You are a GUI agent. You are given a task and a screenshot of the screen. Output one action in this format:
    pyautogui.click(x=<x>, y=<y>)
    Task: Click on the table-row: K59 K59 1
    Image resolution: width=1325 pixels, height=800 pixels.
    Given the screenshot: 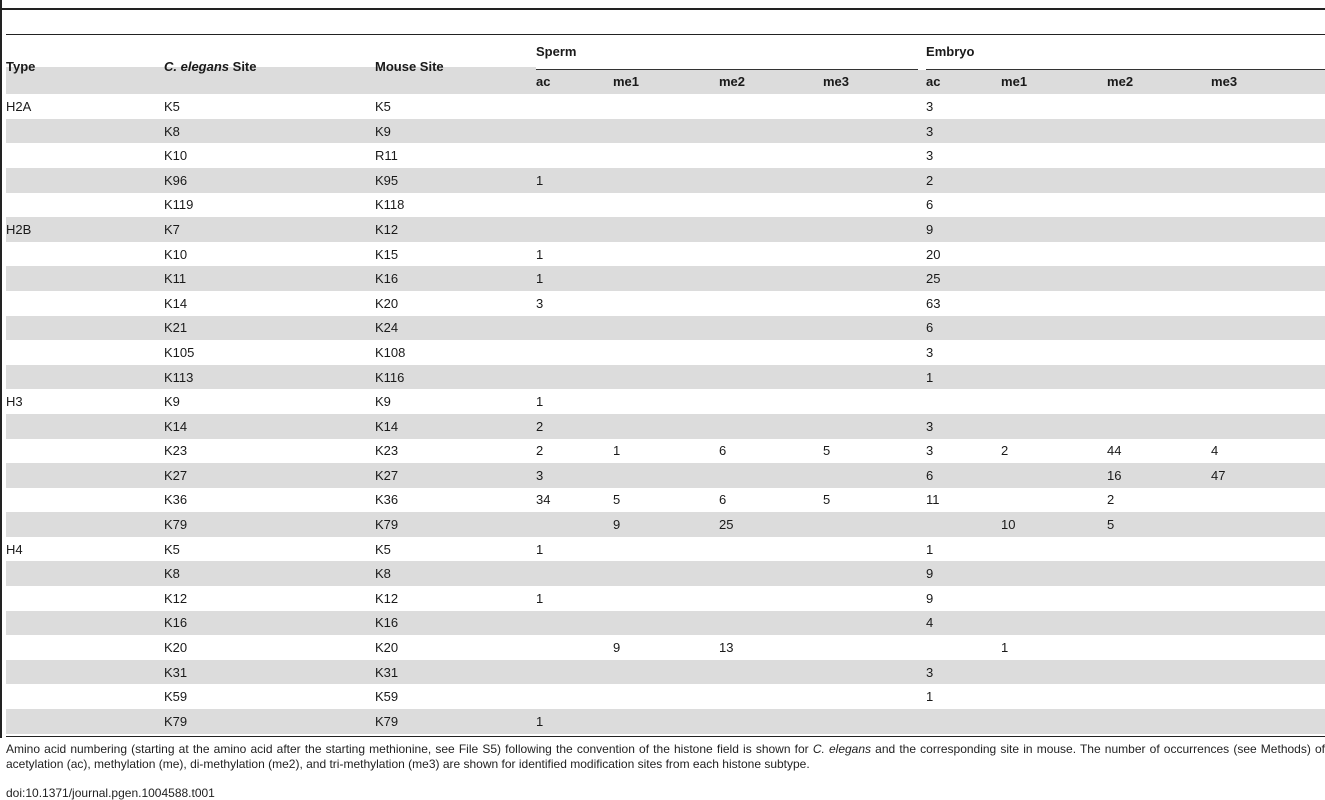 What is the action you would take?
    pyautogui.click(x=665, y=697)
    